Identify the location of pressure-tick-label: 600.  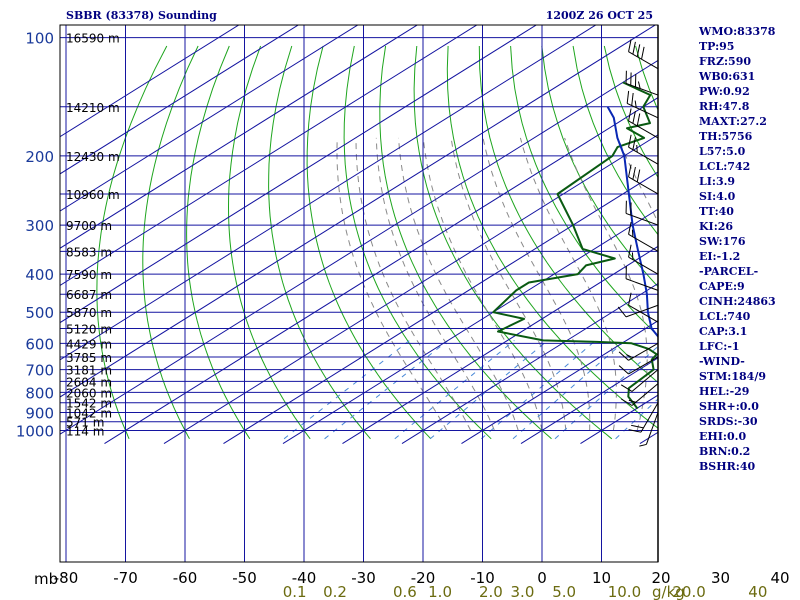
(39, 344).